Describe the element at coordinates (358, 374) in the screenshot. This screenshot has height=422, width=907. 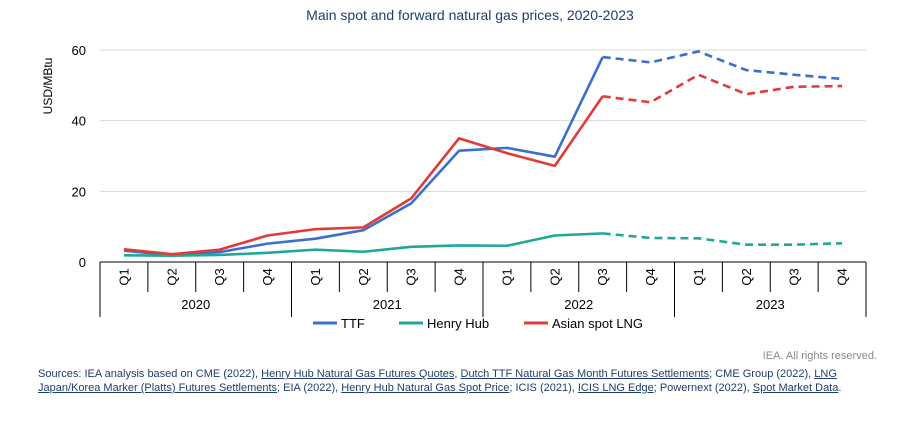
I see `source-link: Henry Hub Natural Gas Futures Quotes` at that location.